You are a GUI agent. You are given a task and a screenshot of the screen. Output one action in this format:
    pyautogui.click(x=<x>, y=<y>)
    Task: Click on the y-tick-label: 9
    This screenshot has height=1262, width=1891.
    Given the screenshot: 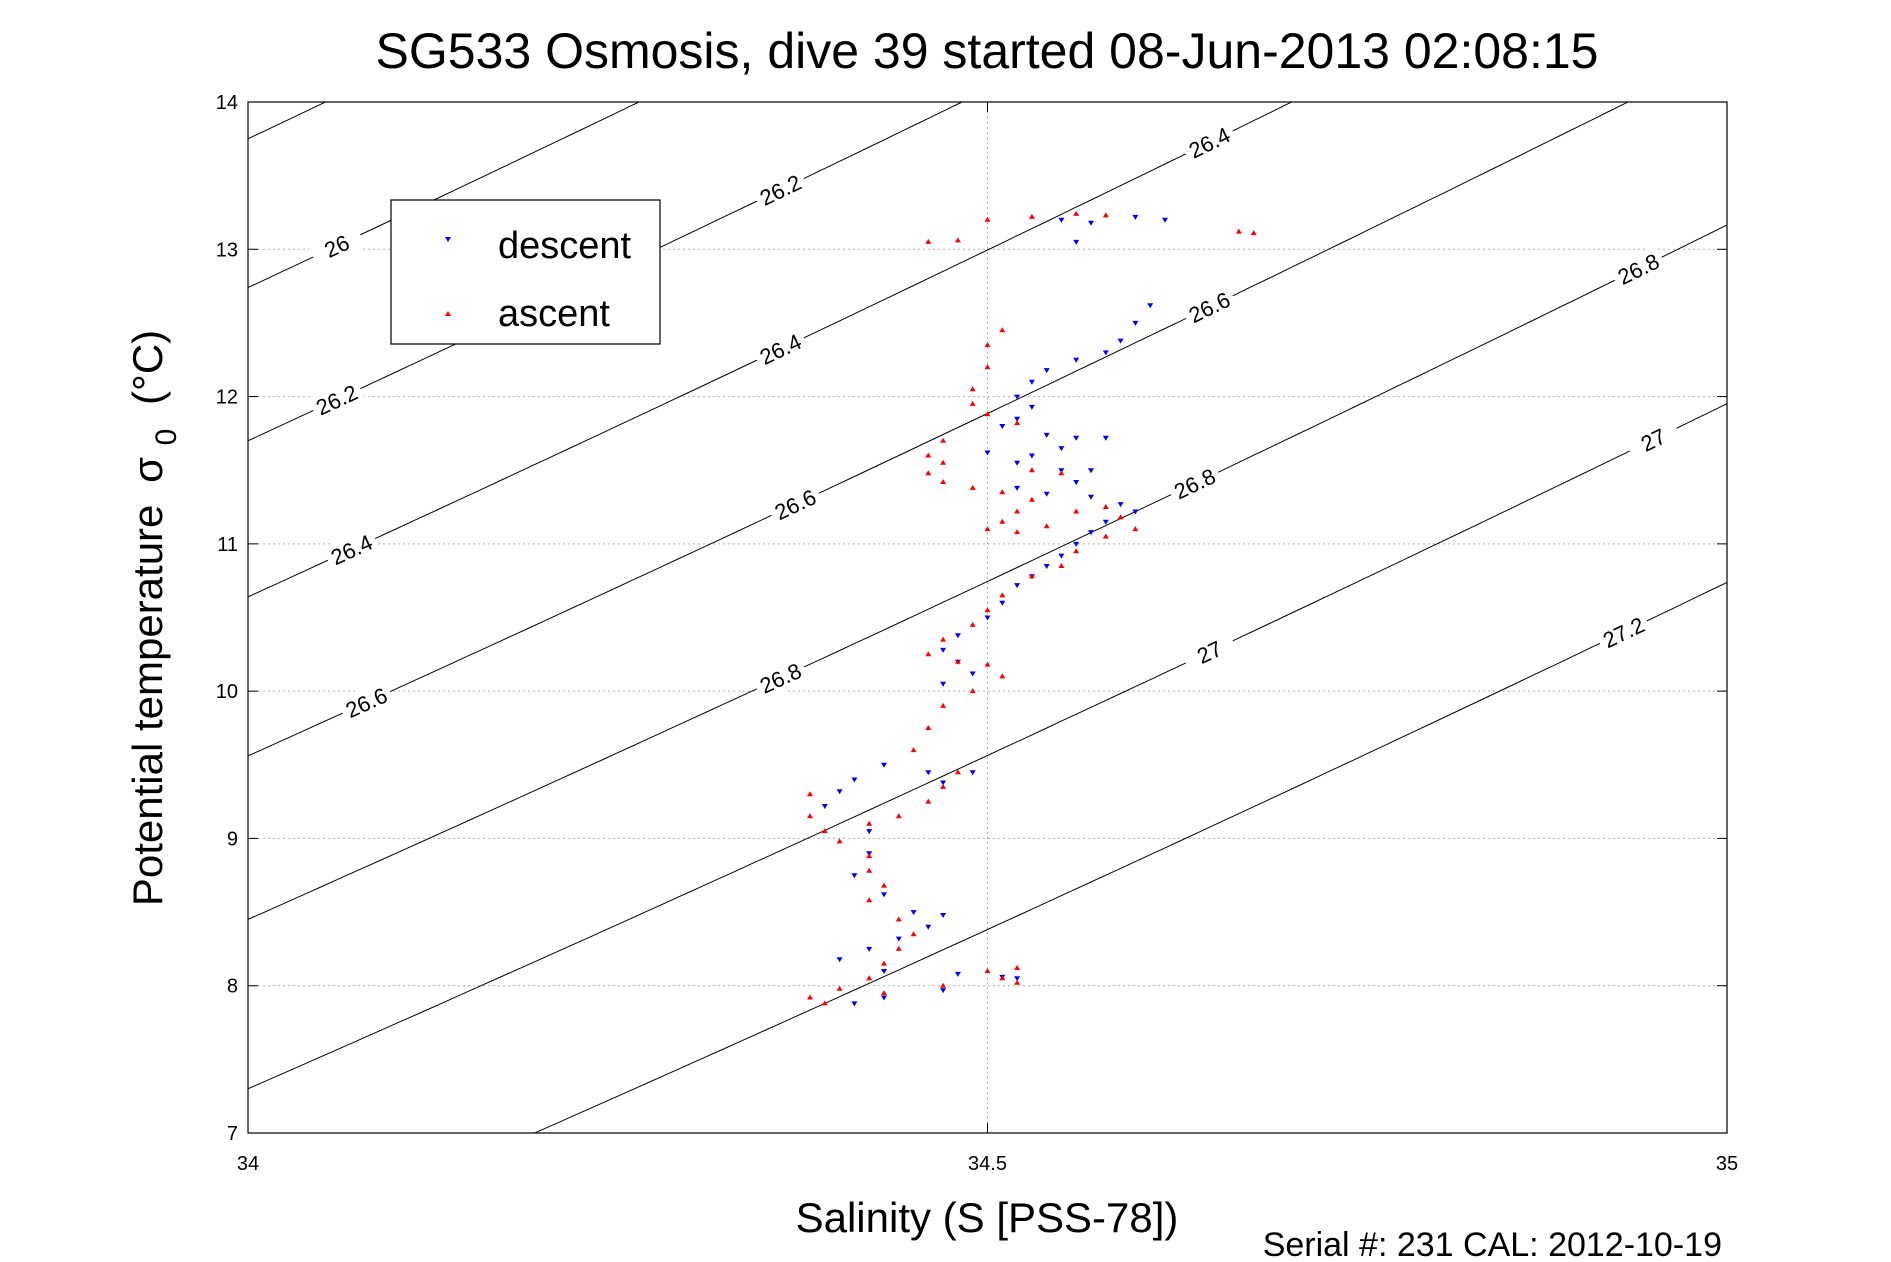 What is the action you would take?
    pyautogui.click(x=232, y=839)
    